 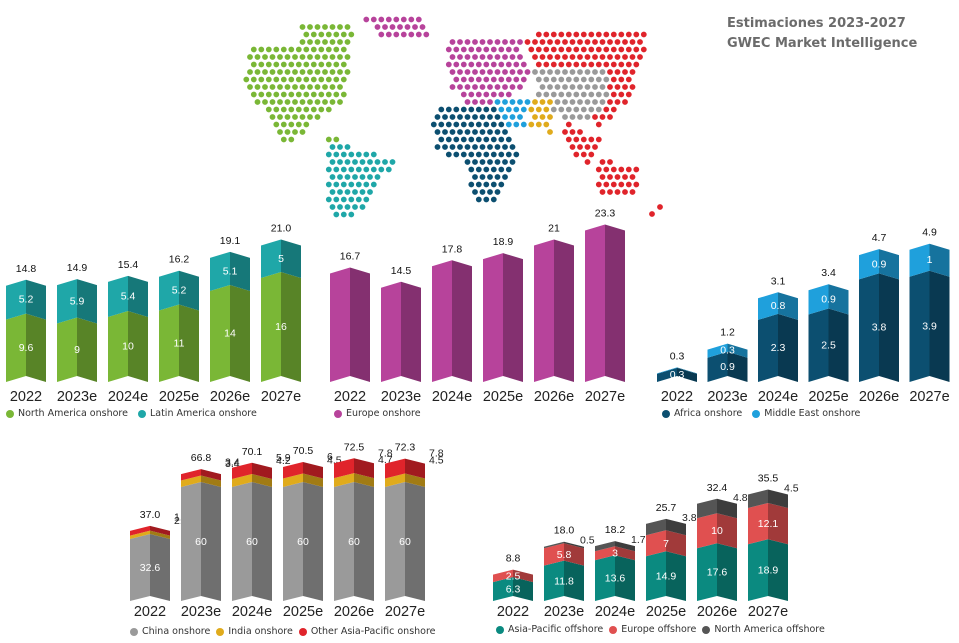 What do you see at coordinates (727, 333) in the screenshot?
I see `total-label: 1.2` at bounding box center [727, 333].